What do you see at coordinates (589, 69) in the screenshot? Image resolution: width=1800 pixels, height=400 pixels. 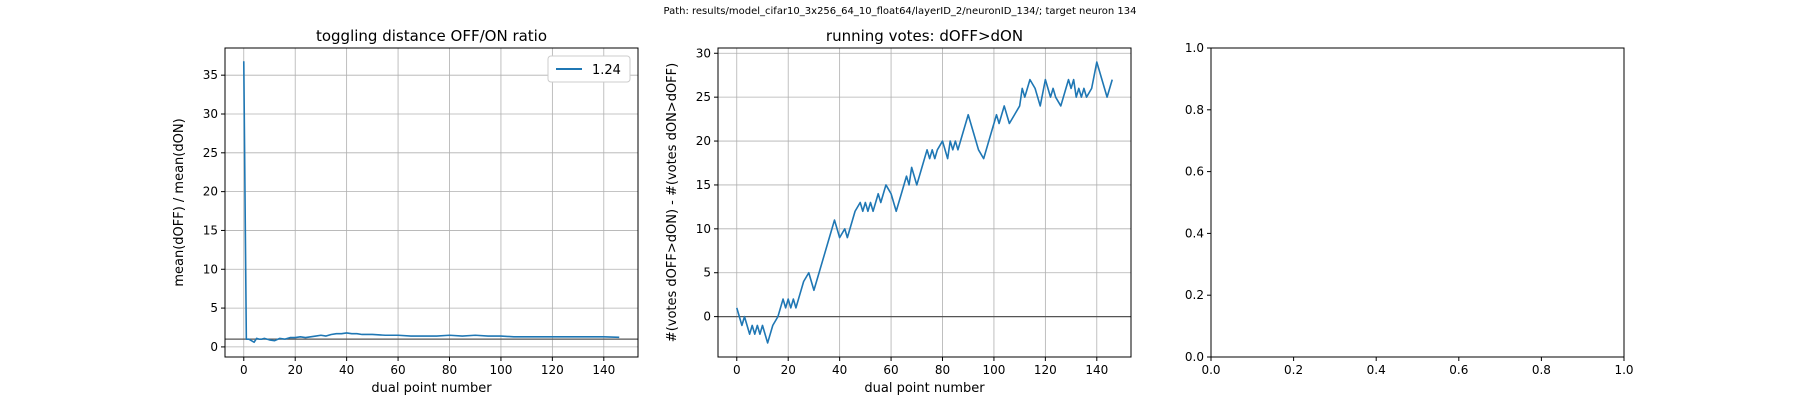 I see `legend-box` at bounding box center [589, 69].